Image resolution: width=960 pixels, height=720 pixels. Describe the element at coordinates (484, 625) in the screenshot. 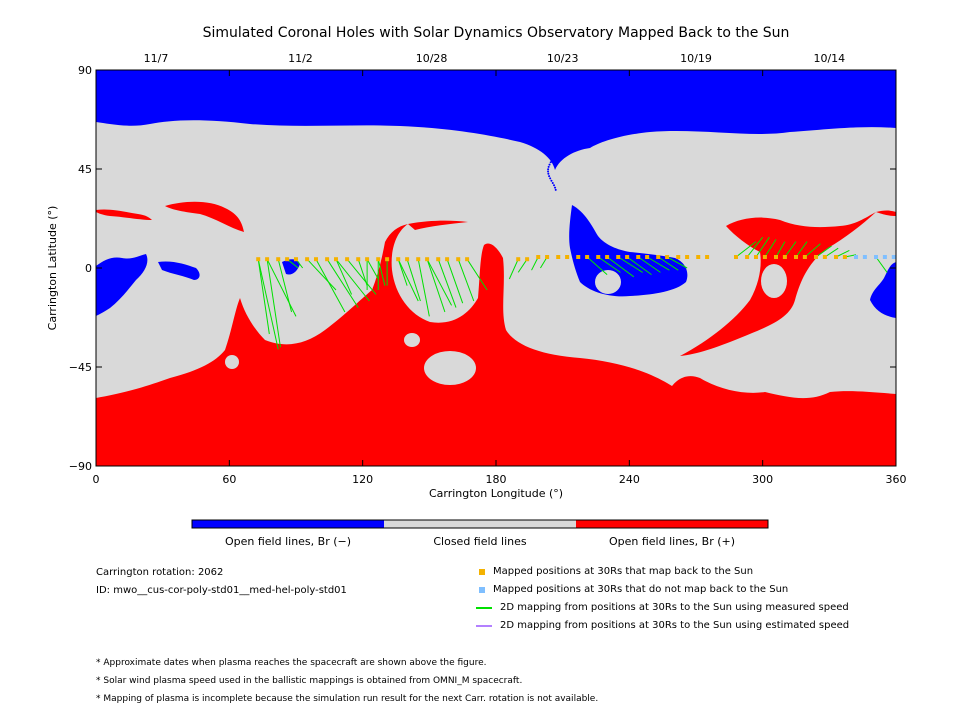

I see `line-marker-icon` at that location.